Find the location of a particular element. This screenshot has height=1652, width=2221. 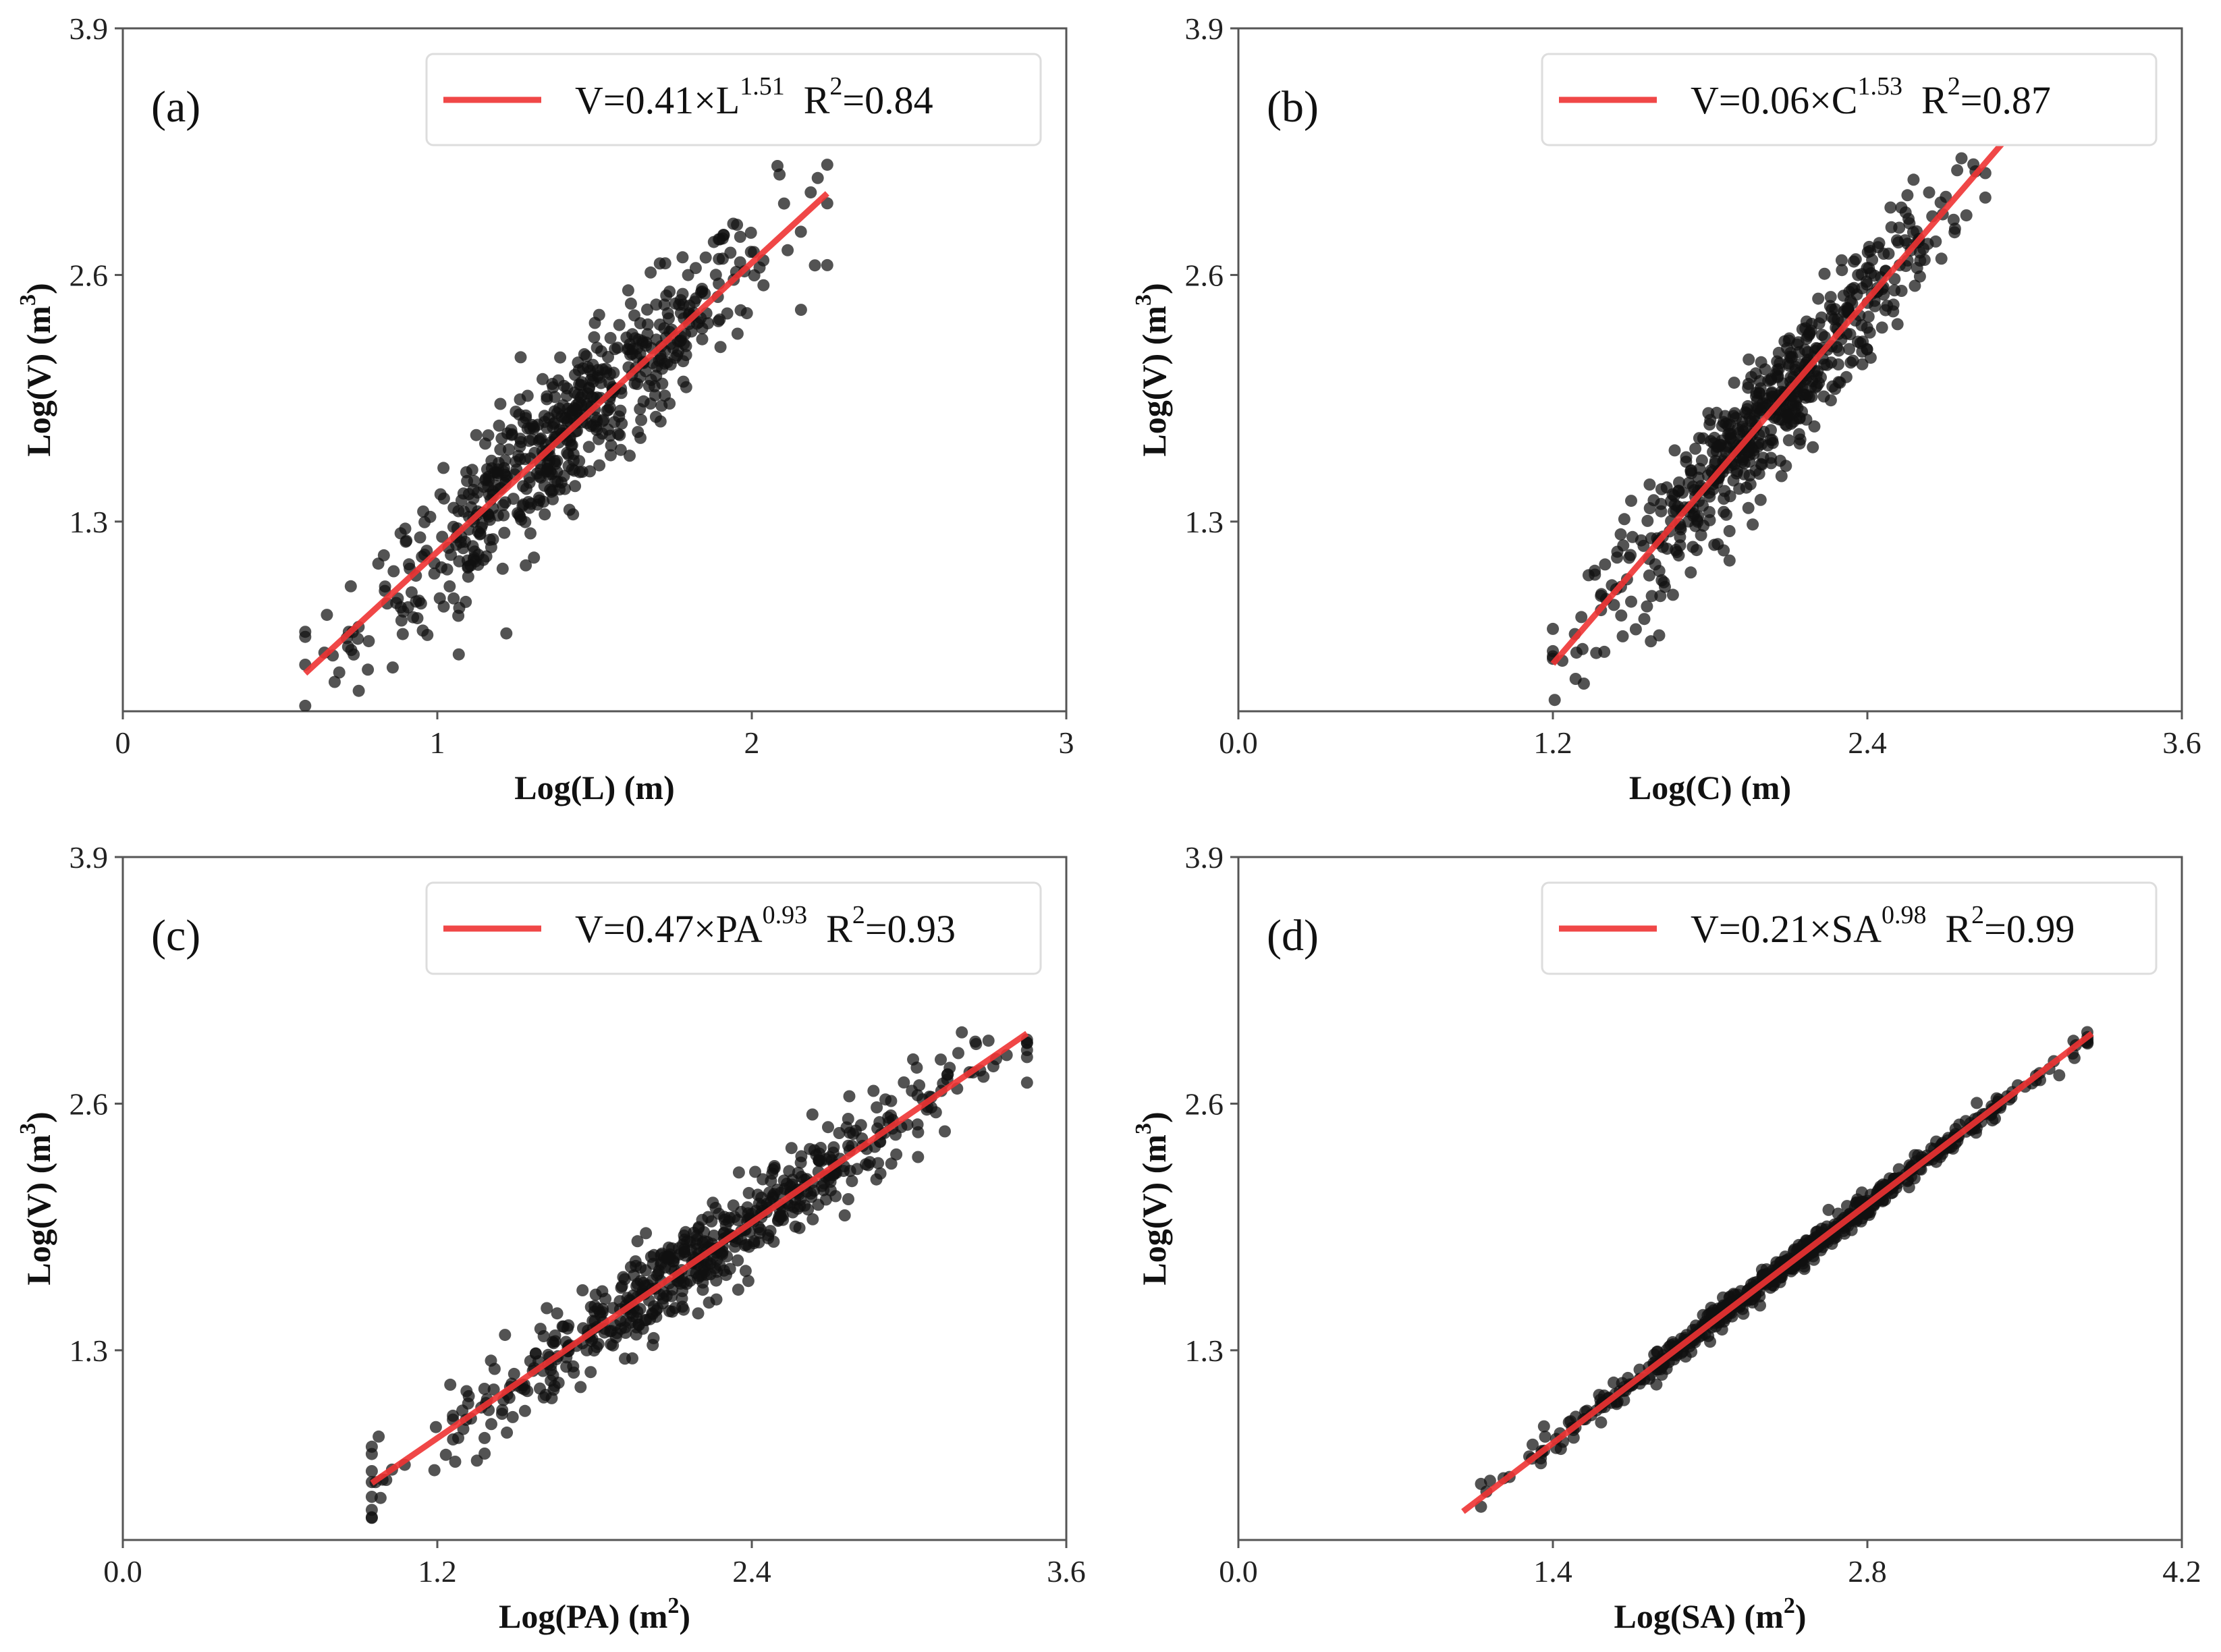

x-axis-label: Log(PA) (m2) is located at coordinates (594, 1614).